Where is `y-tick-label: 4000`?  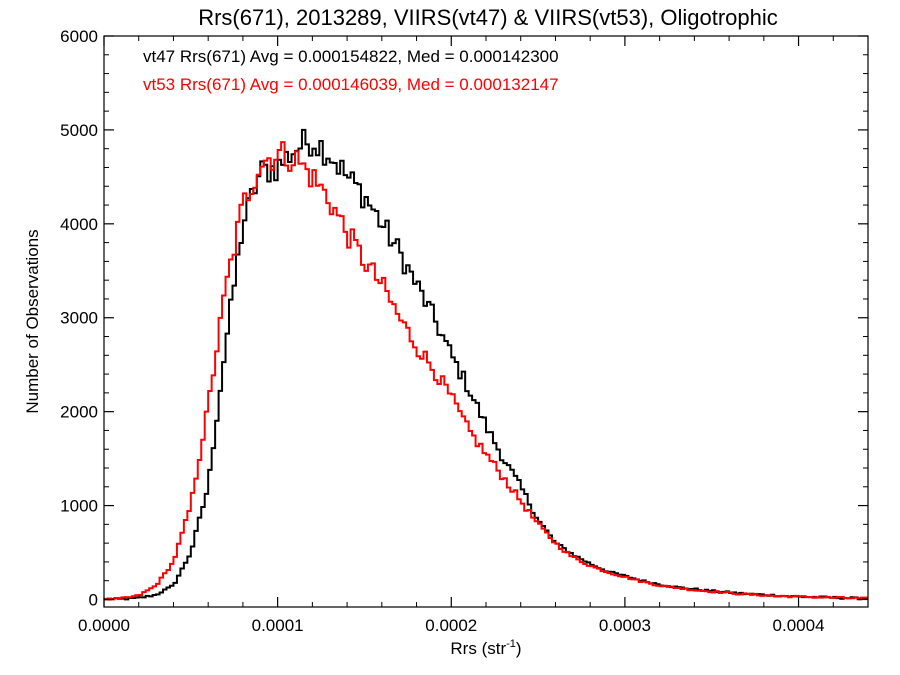
y-tick-label: 4000 is located at coordinates (79, 224).